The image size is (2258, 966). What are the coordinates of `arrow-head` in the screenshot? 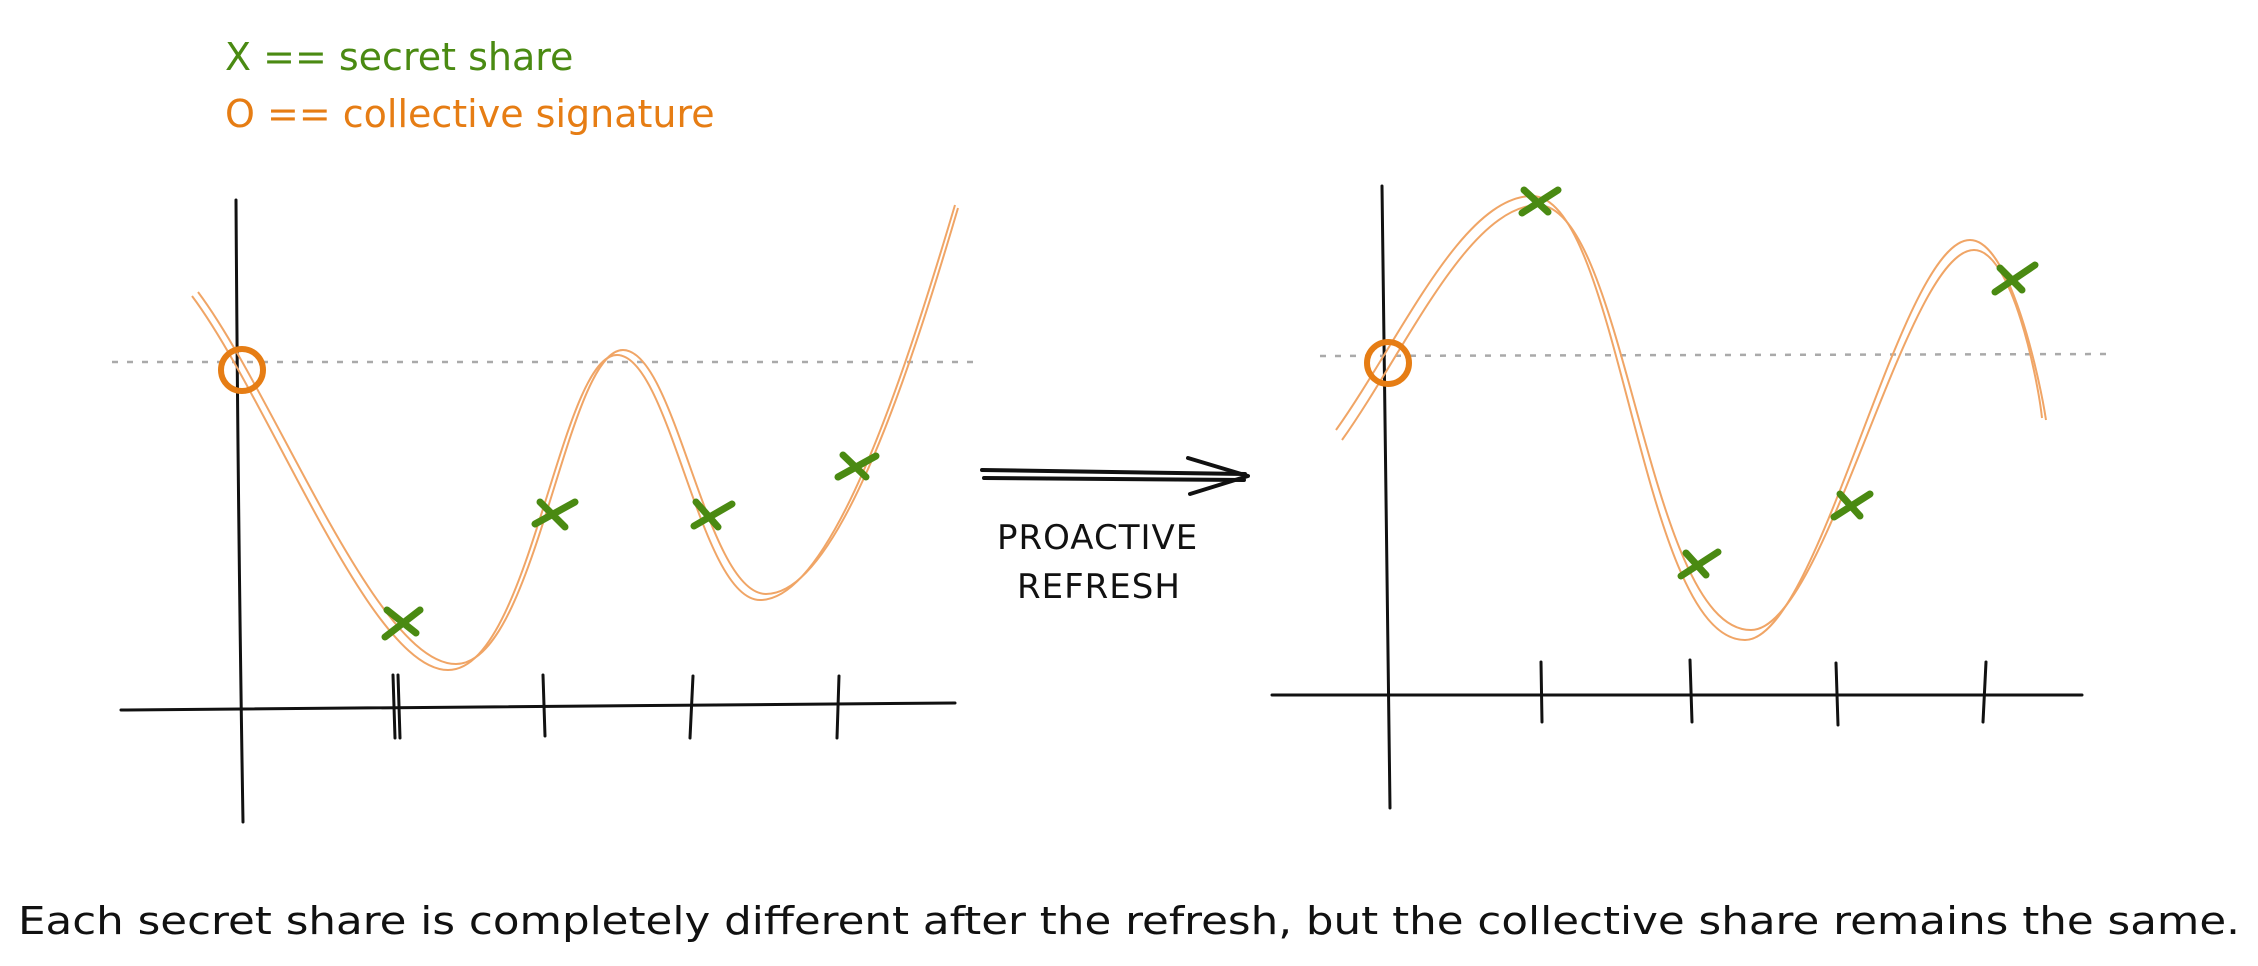 It's located at (1218, 476).